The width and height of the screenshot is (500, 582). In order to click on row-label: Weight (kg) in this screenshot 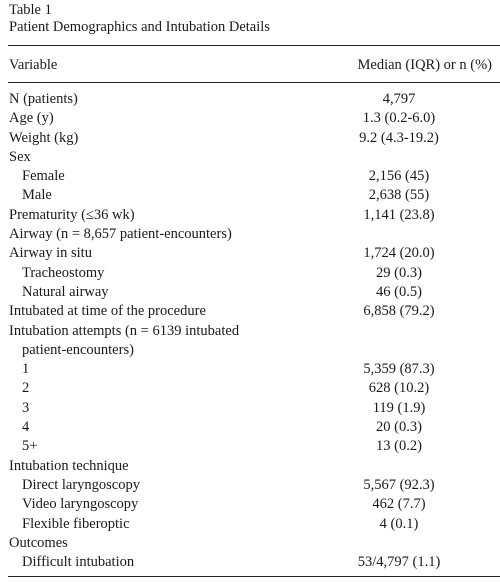, I will do `click(44, 137)`.